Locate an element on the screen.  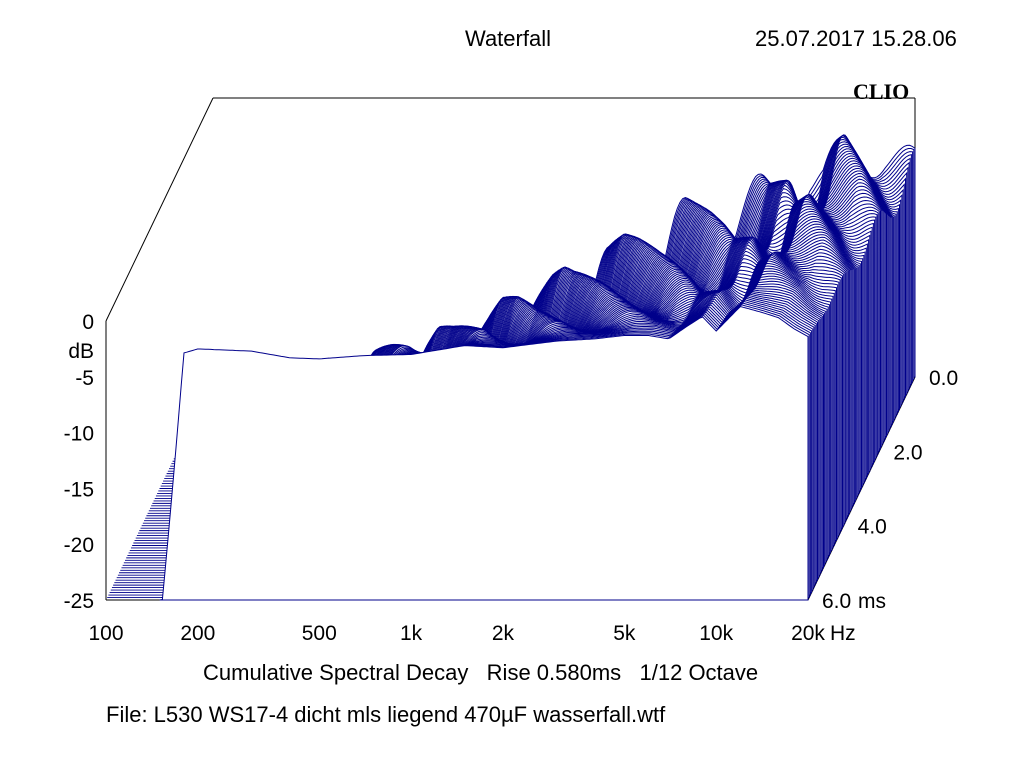
chart-title: Waterfall is located at coordinates (508, 38).